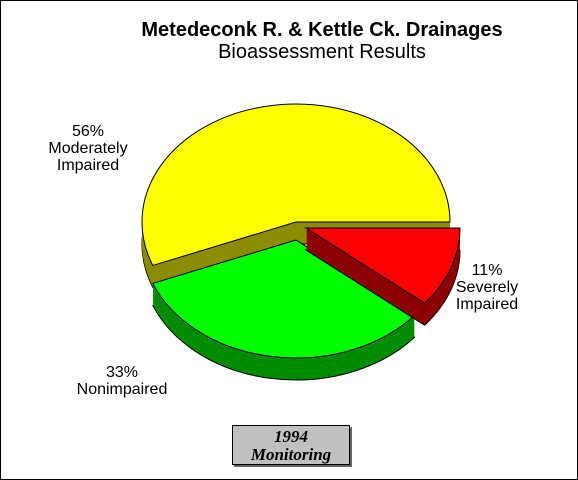 This screenshot has height=480, width=578. What do you see at coordinates (487, 296) in the screenshot?
I see `category-label: Severely Impaired` at bounding box center [487, 296].